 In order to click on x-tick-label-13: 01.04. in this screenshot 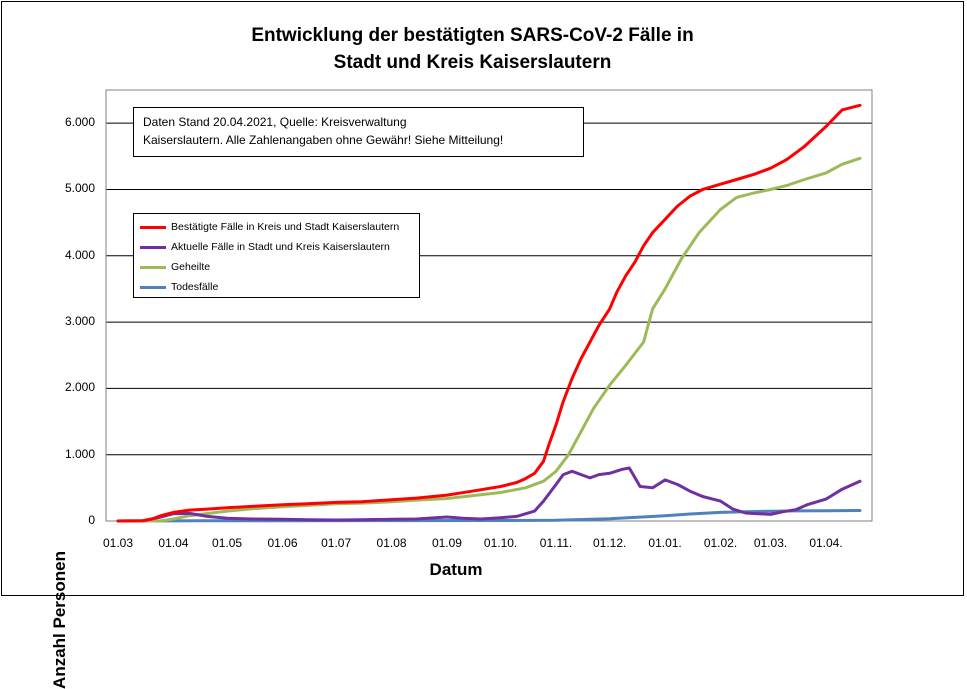, I will do `click(826, 543)`.